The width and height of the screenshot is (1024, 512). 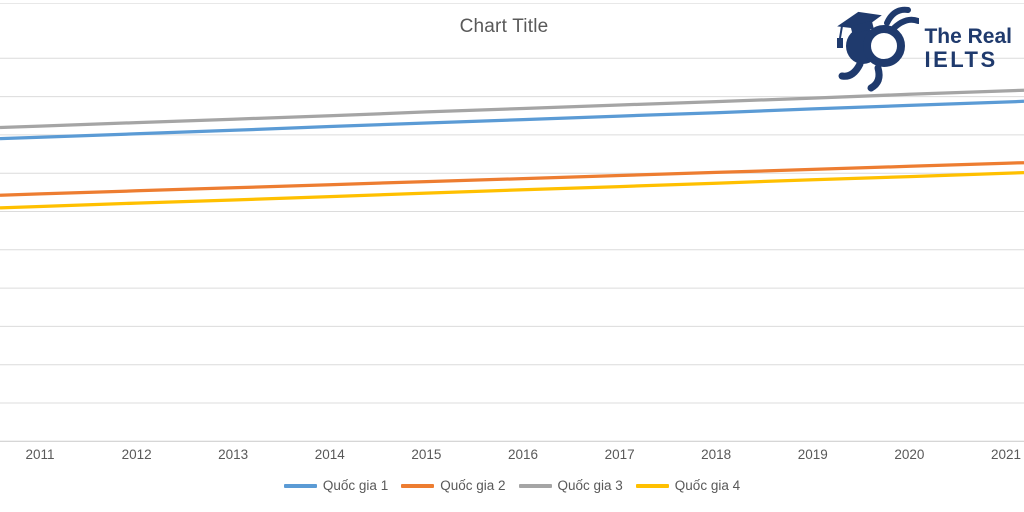 I want to click on logo-text-line2: IELTS, so click(x=961, y=60).